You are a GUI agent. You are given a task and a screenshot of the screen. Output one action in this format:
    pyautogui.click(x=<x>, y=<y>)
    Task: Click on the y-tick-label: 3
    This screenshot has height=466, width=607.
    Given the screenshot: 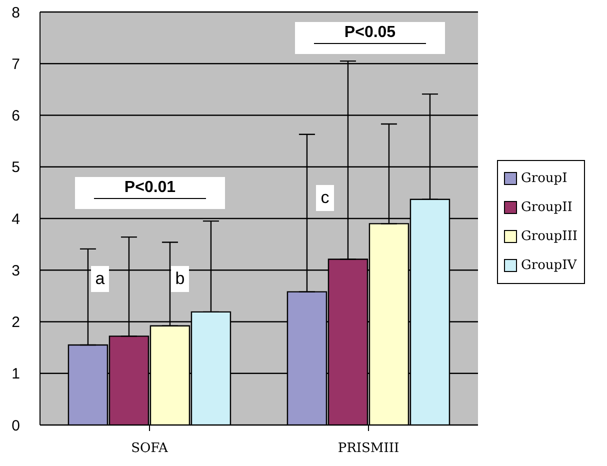 What is the action you would take?
    pyautogui.click(x=16, y=271)
    